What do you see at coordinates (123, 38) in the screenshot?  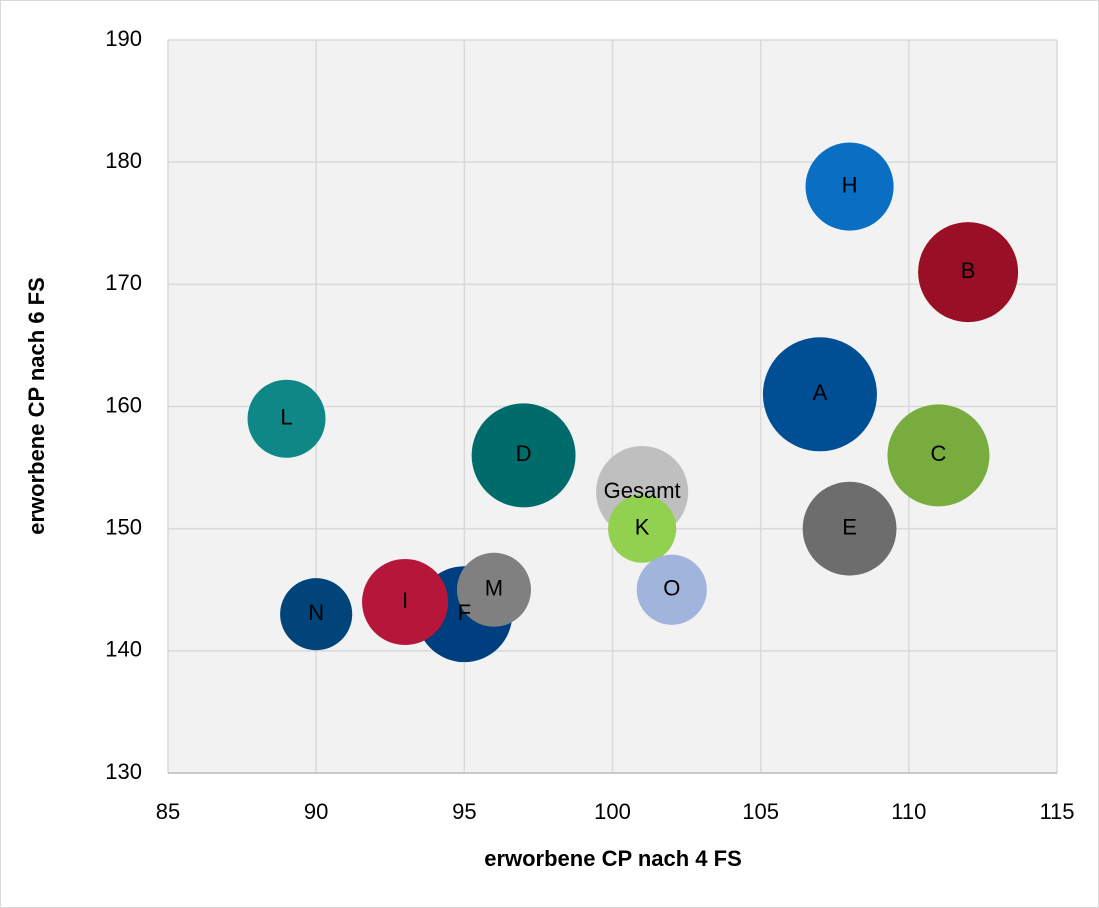 I see `y-tick-label: 190` at bounding box center [123, 38].